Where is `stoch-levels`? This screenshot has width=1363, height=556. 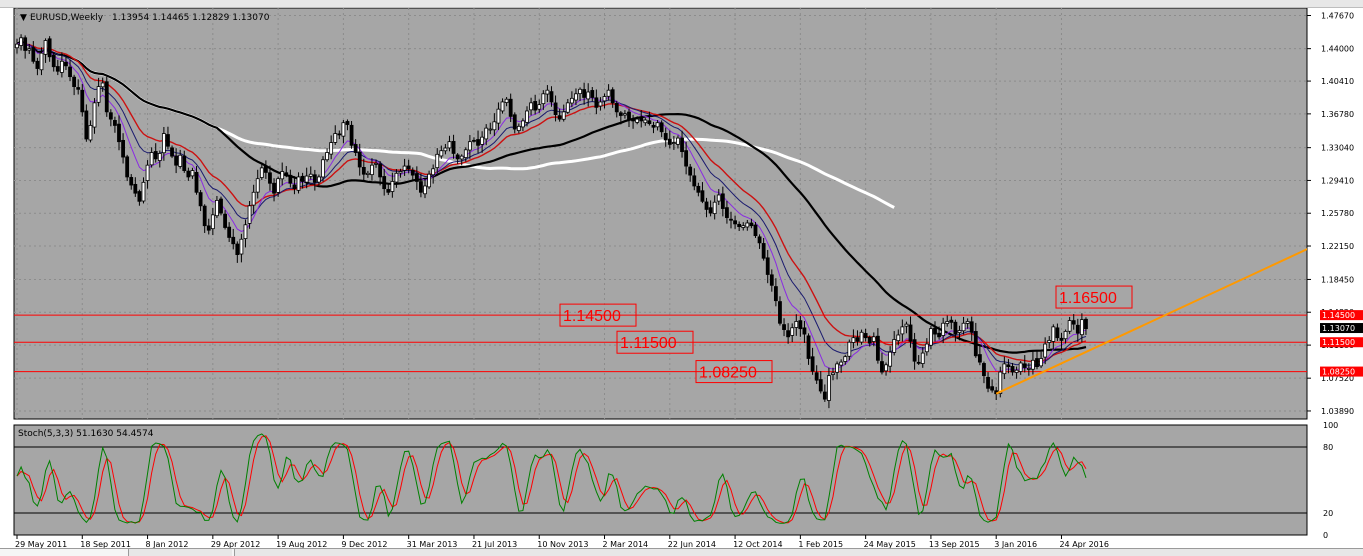 stoch-levels is located at coordinates (660, 480).